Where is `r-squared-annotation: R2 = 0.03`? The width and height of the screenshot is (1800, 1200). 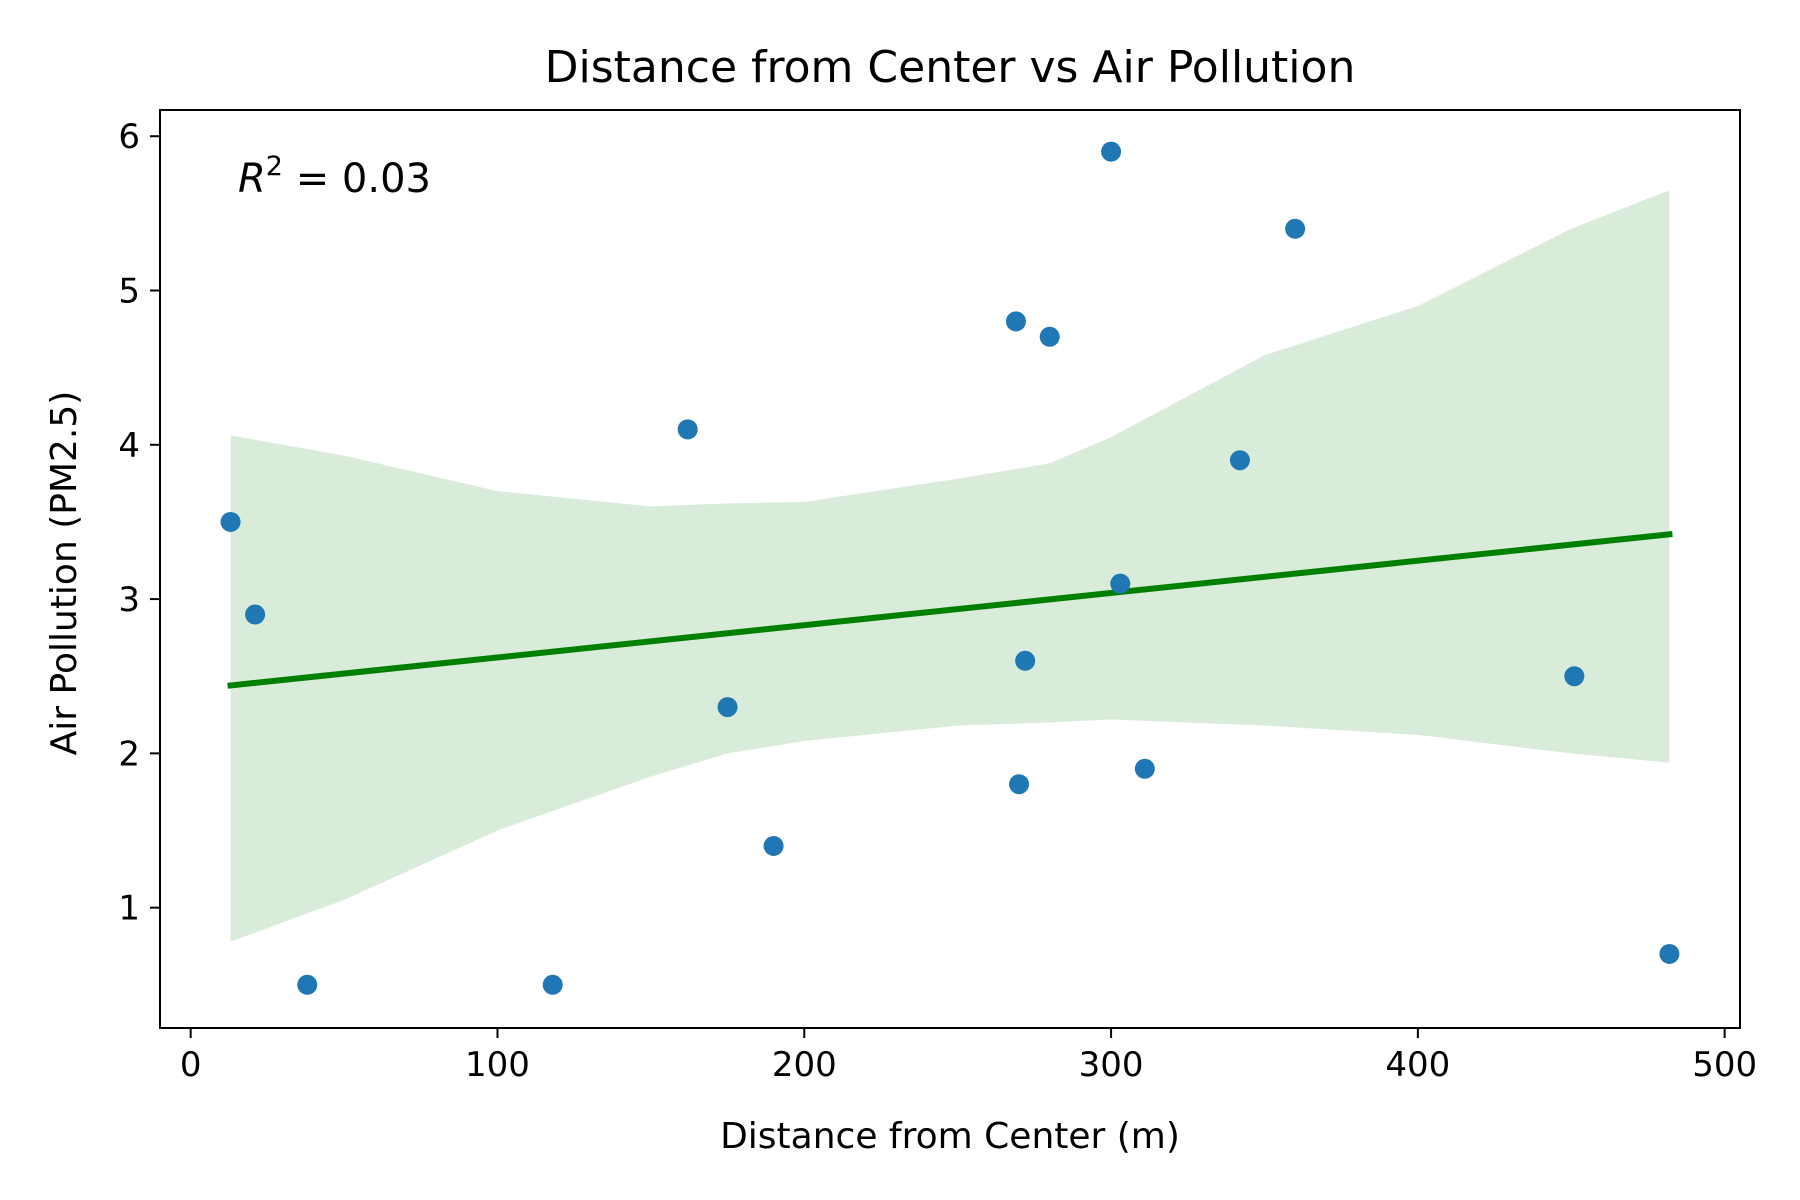
r-squared-annotation: R2 = 0.03 is located at coordinates (334, 176).